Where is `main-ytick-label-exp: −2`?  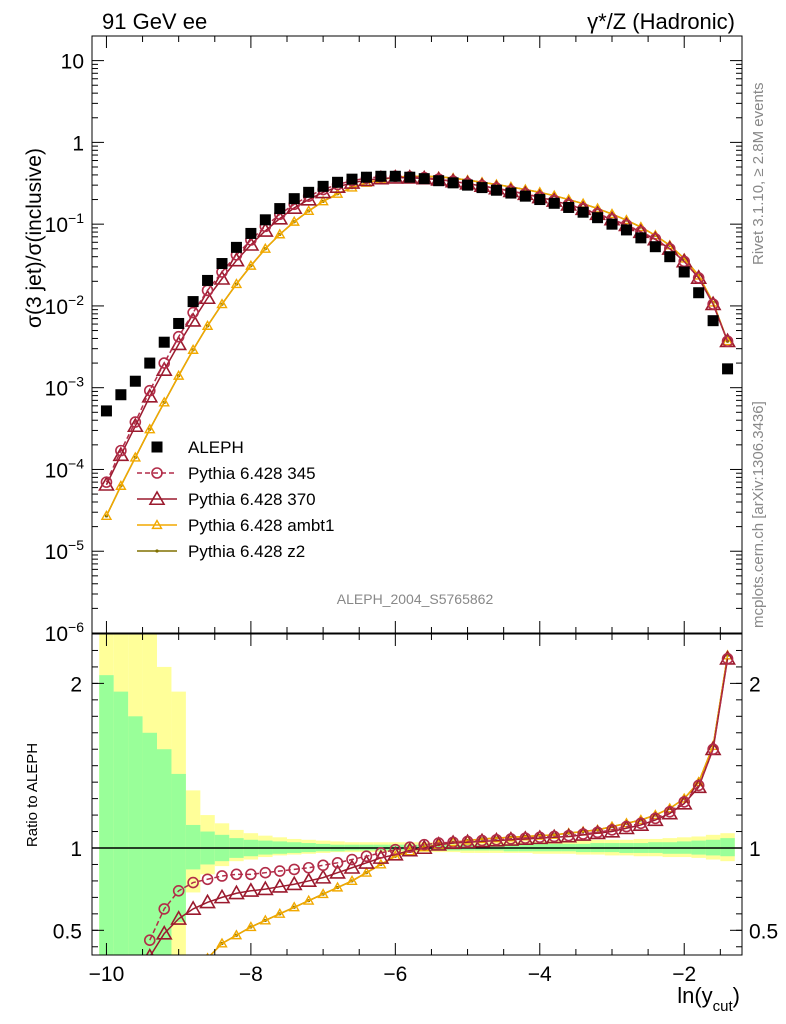 main-ytick-label-exp: −2 is located at coordinates (76, 300).